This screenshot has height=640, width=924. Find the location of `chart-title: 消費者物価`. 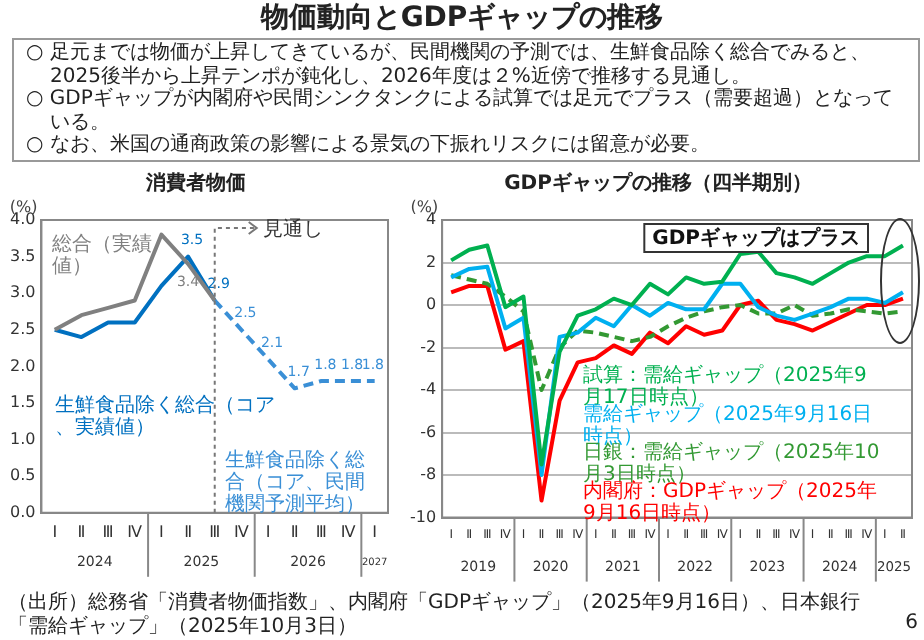

chart-title: 消費者物価 is located at coordinates (195, 183).